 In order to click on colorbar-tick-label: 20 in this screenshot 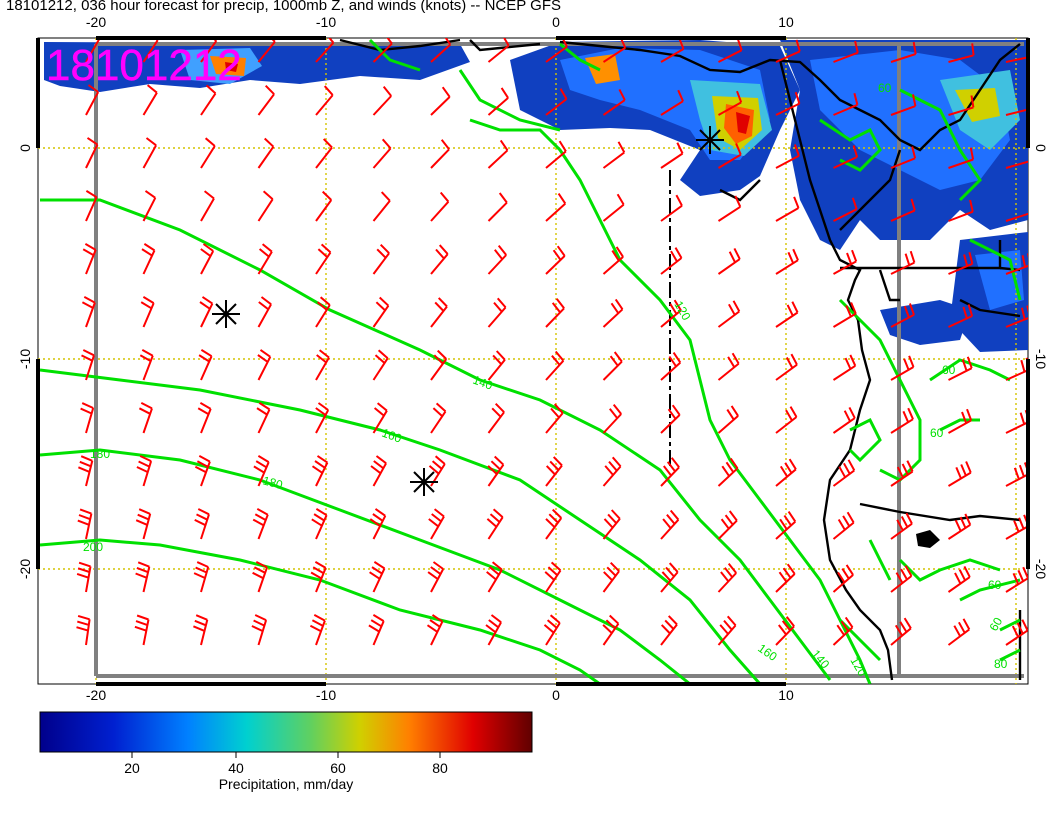, I will do `click(132, 768)`.